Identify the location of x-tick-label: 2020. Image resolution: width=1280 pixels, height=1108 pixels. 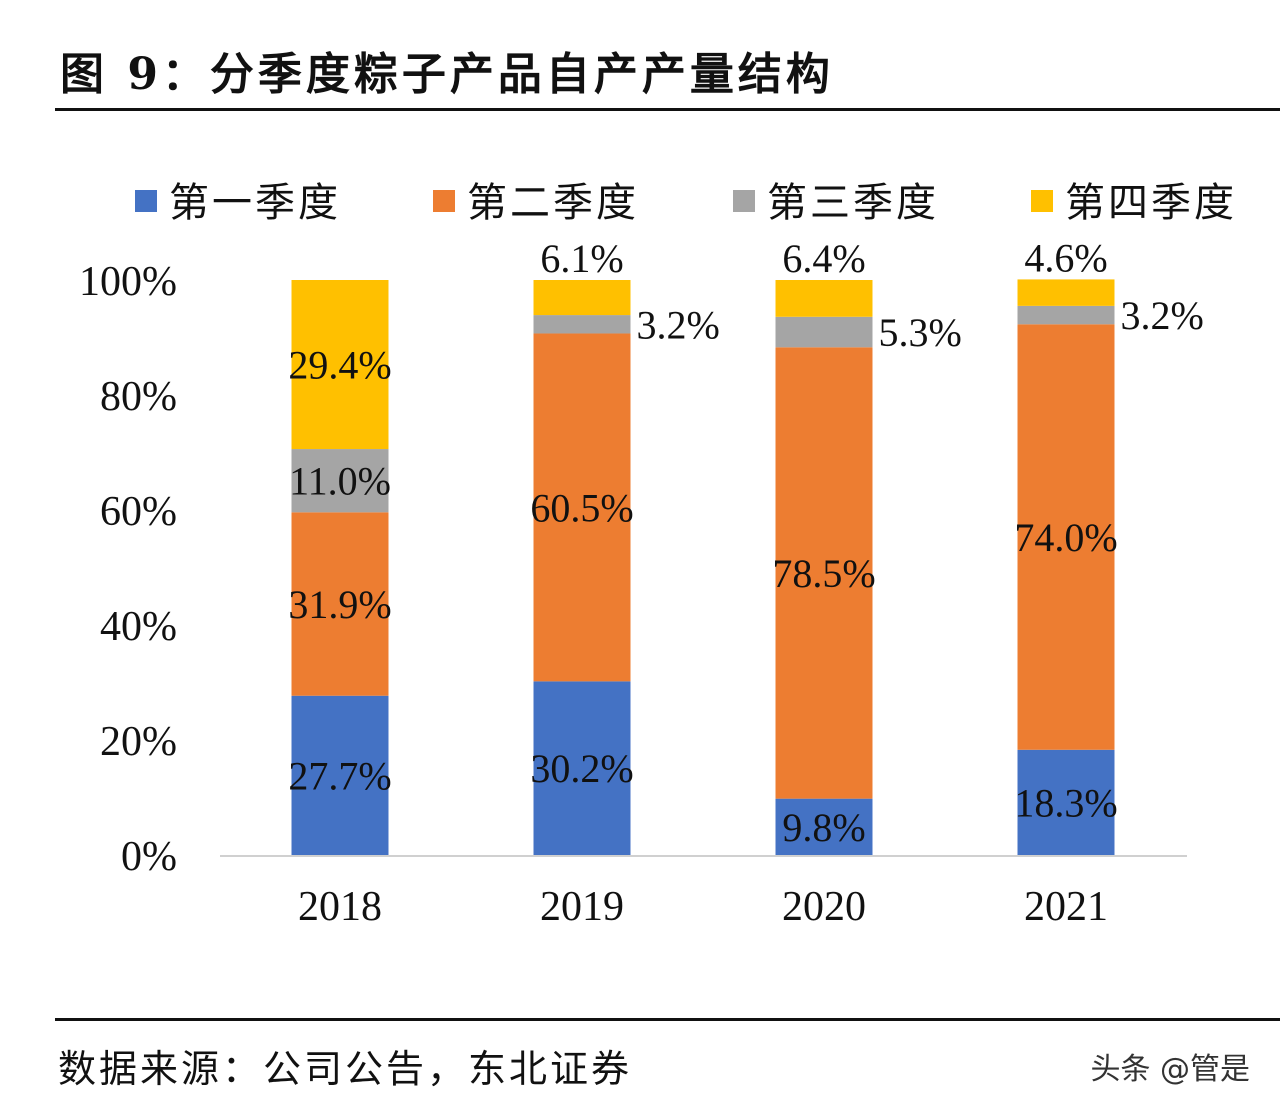
(824, 907).